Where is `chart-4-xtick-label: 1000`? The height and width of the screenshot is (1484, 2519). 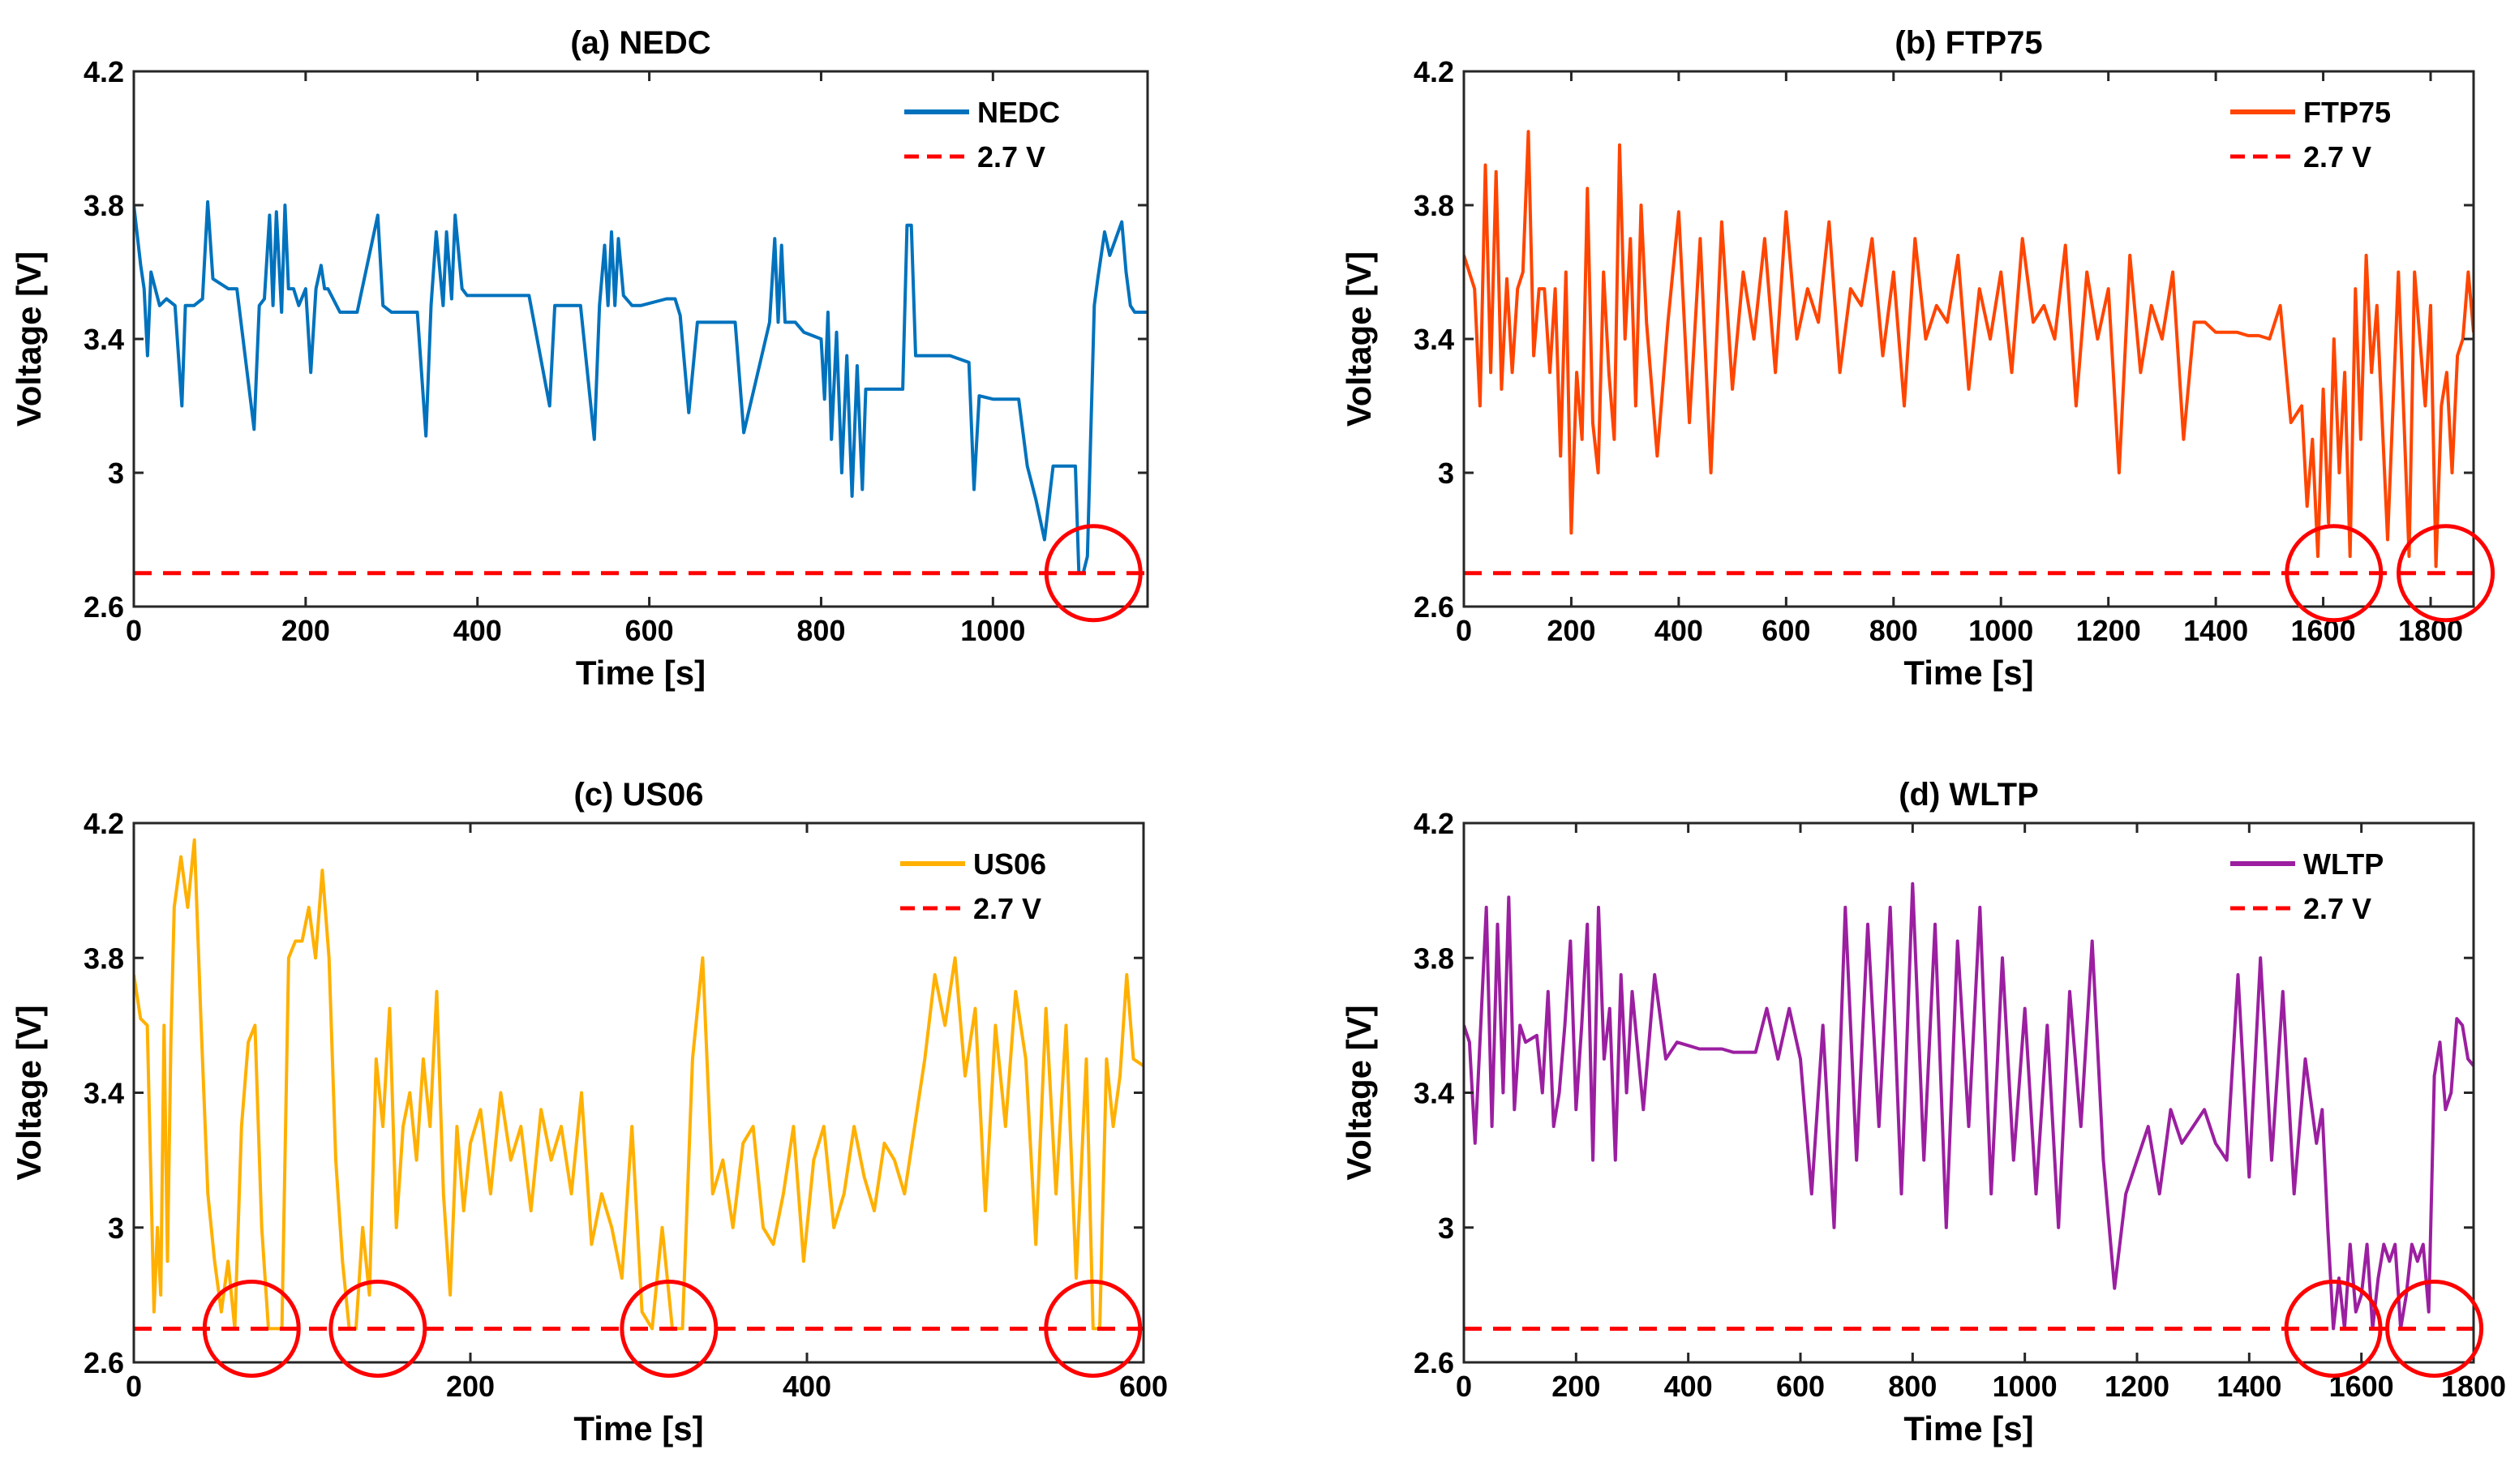 chart-4-xtick-label: 1000 is located at coordinates (2025, 1386).